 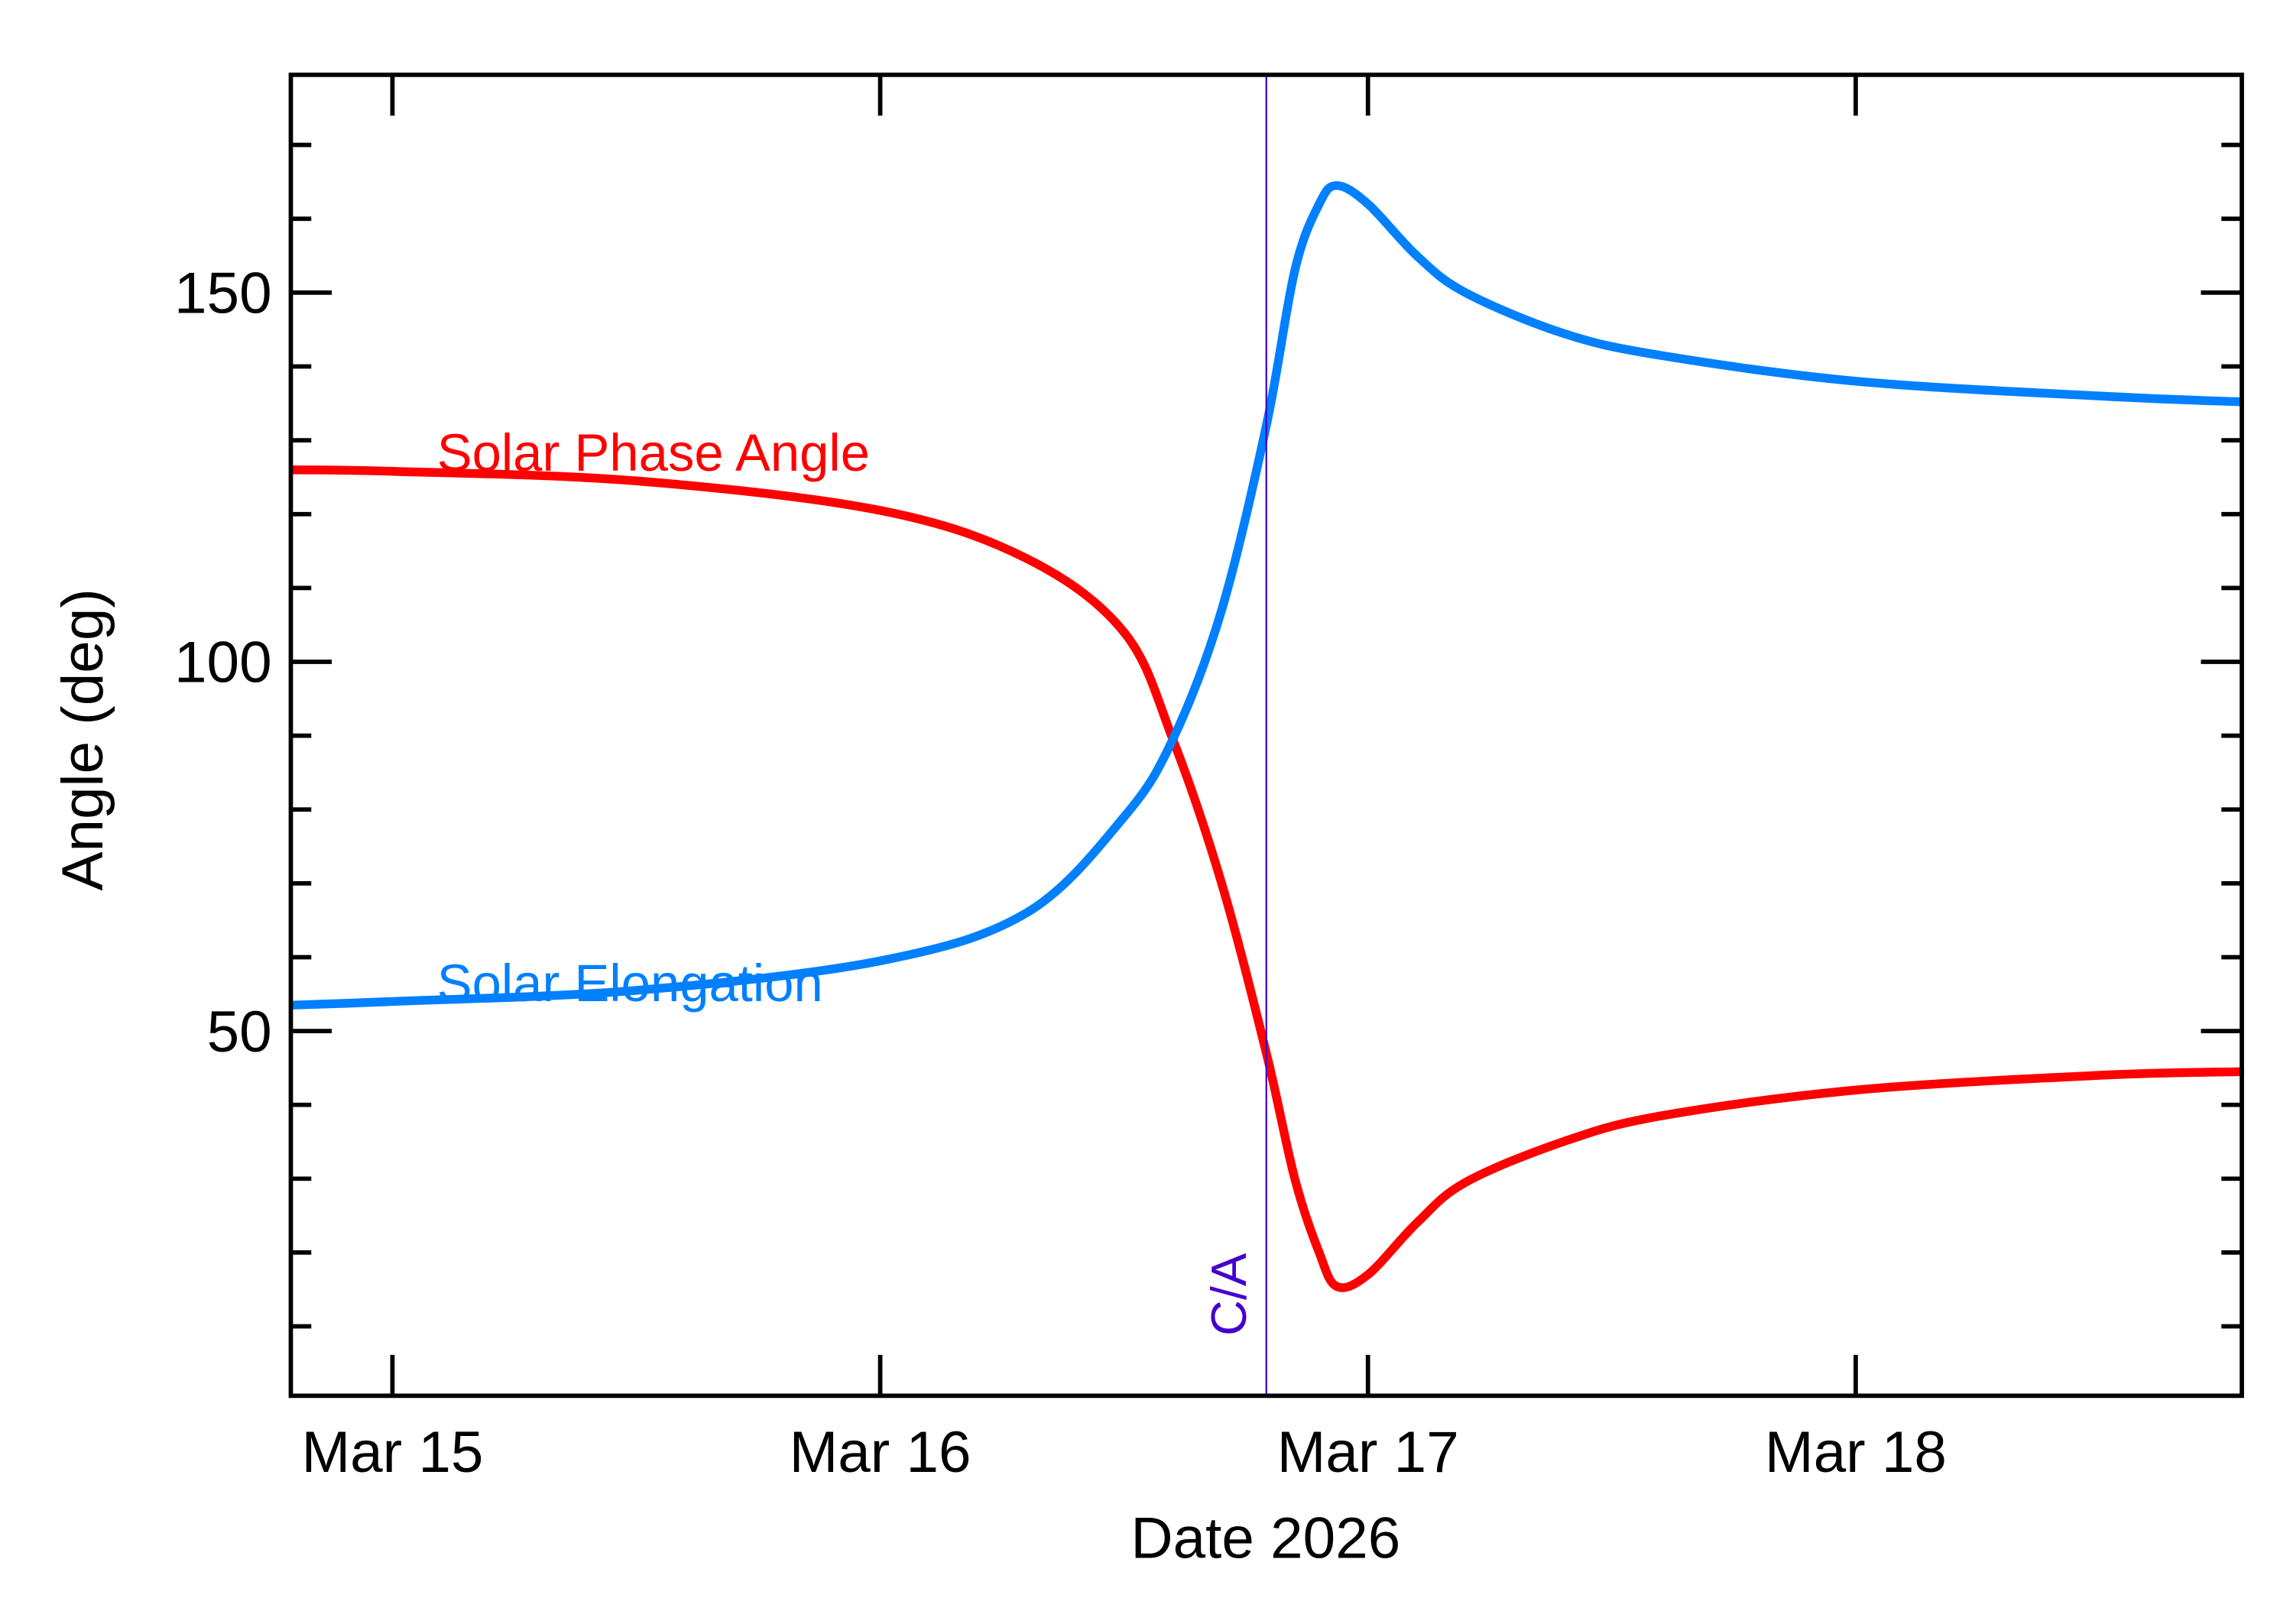 What do you see at coordinates (653, 452) in the screenshot?
I see `legend-solar-phase-angle: Solar Phase Angle` at bounding box center [653, 452].